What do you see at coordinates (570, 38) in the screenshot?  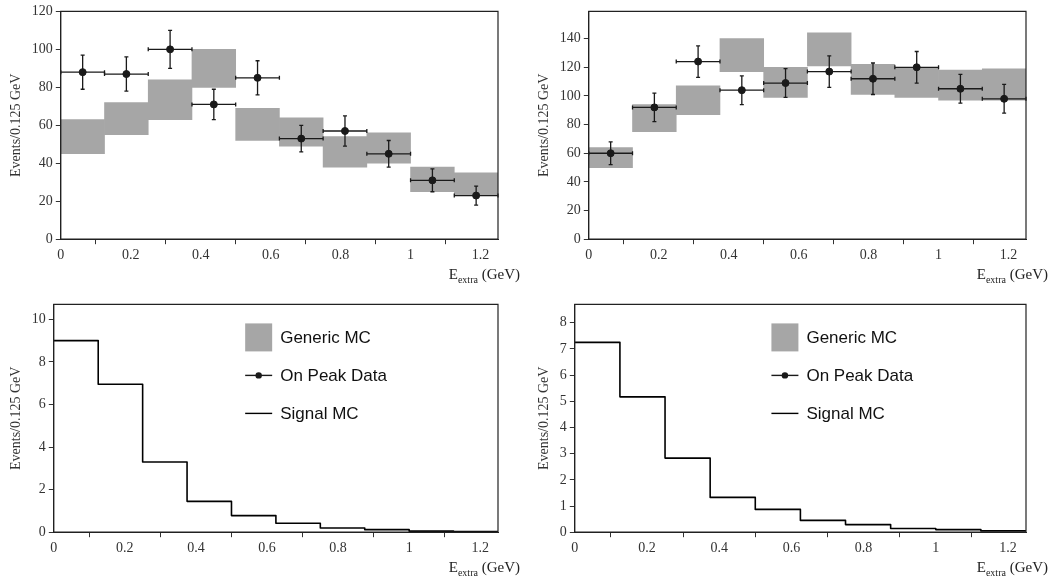 I see `y-tick-label: 140` at bounding box center [570, 38].